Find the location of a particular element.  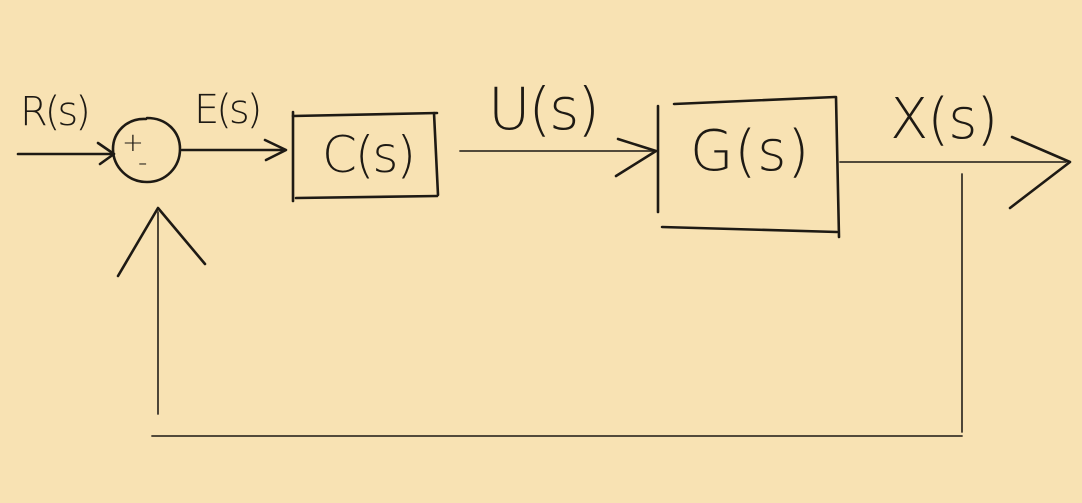

reference-input-arrow is located at coordinates (66, 153).